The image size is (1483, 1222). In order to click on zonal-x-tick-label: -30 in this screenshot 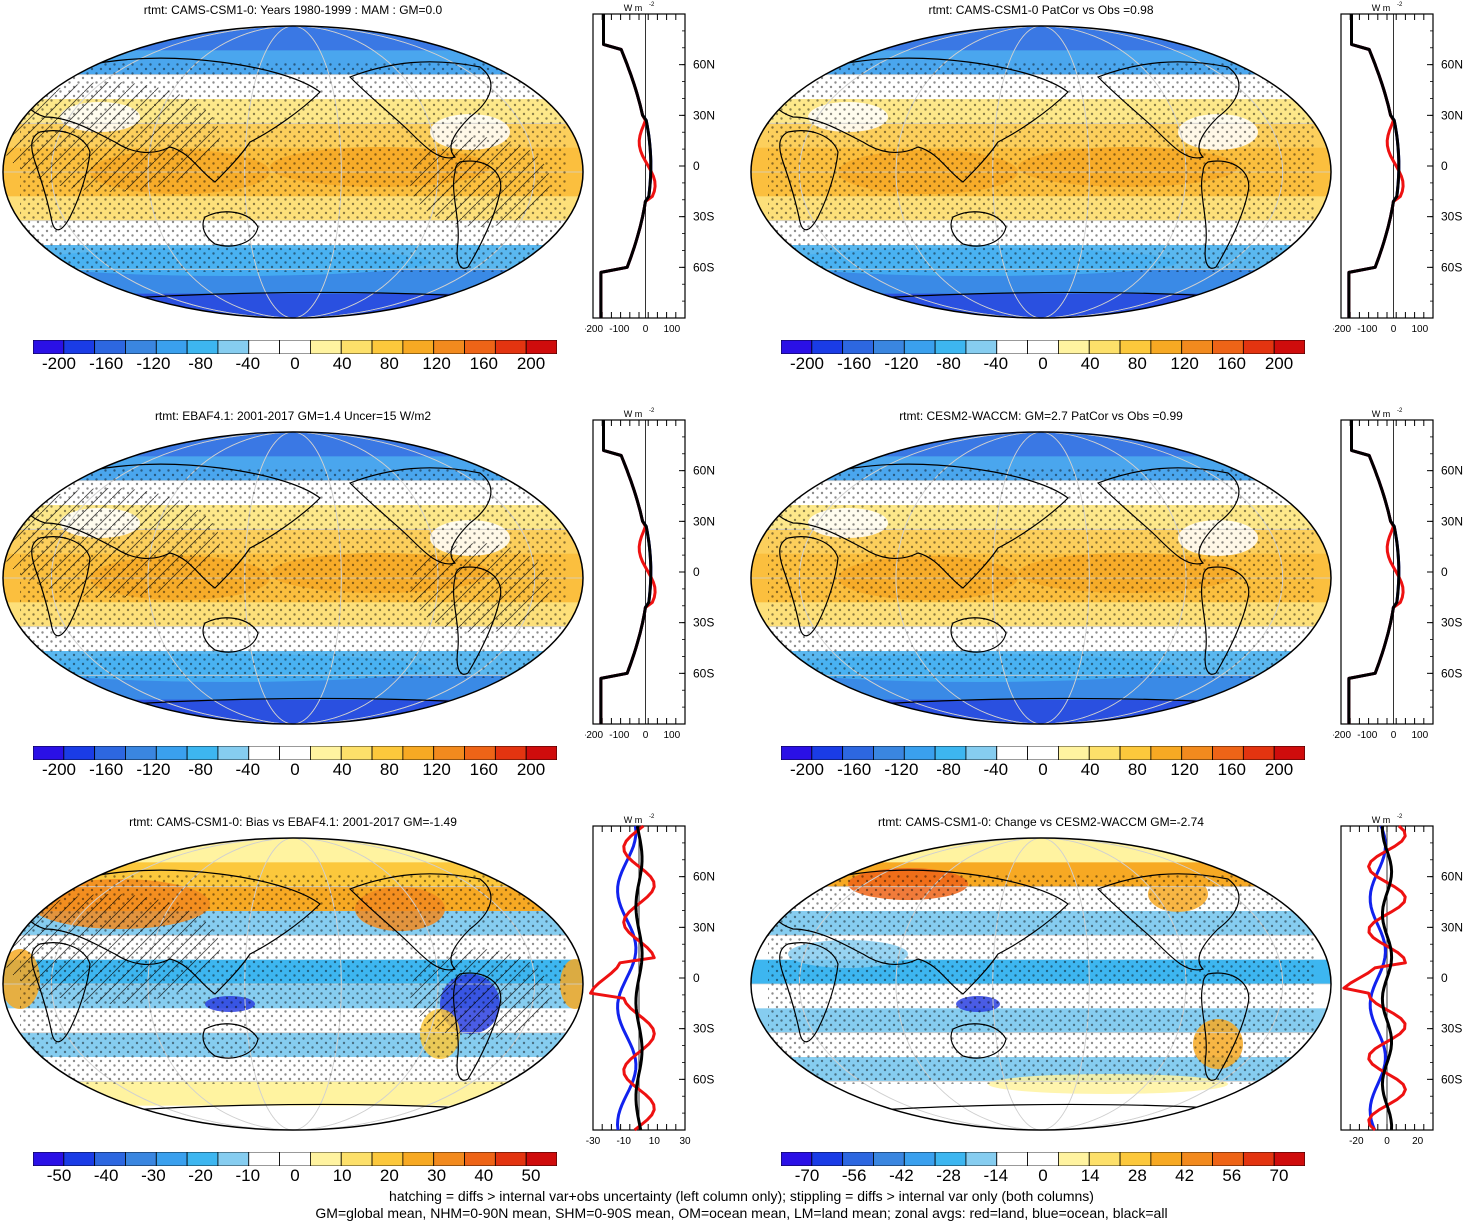, I will do `click(593, 1141)`.